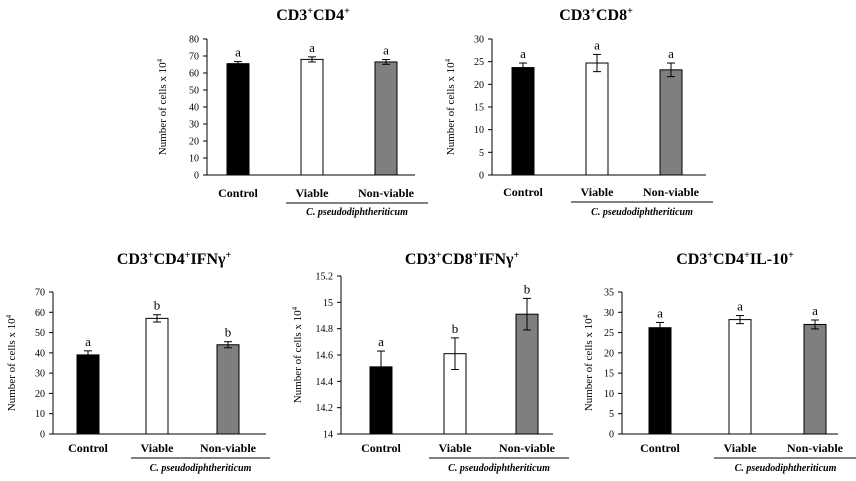 The image size is (856, 481). I want to click on y-tick-label: 14.4, so click(325, 382).